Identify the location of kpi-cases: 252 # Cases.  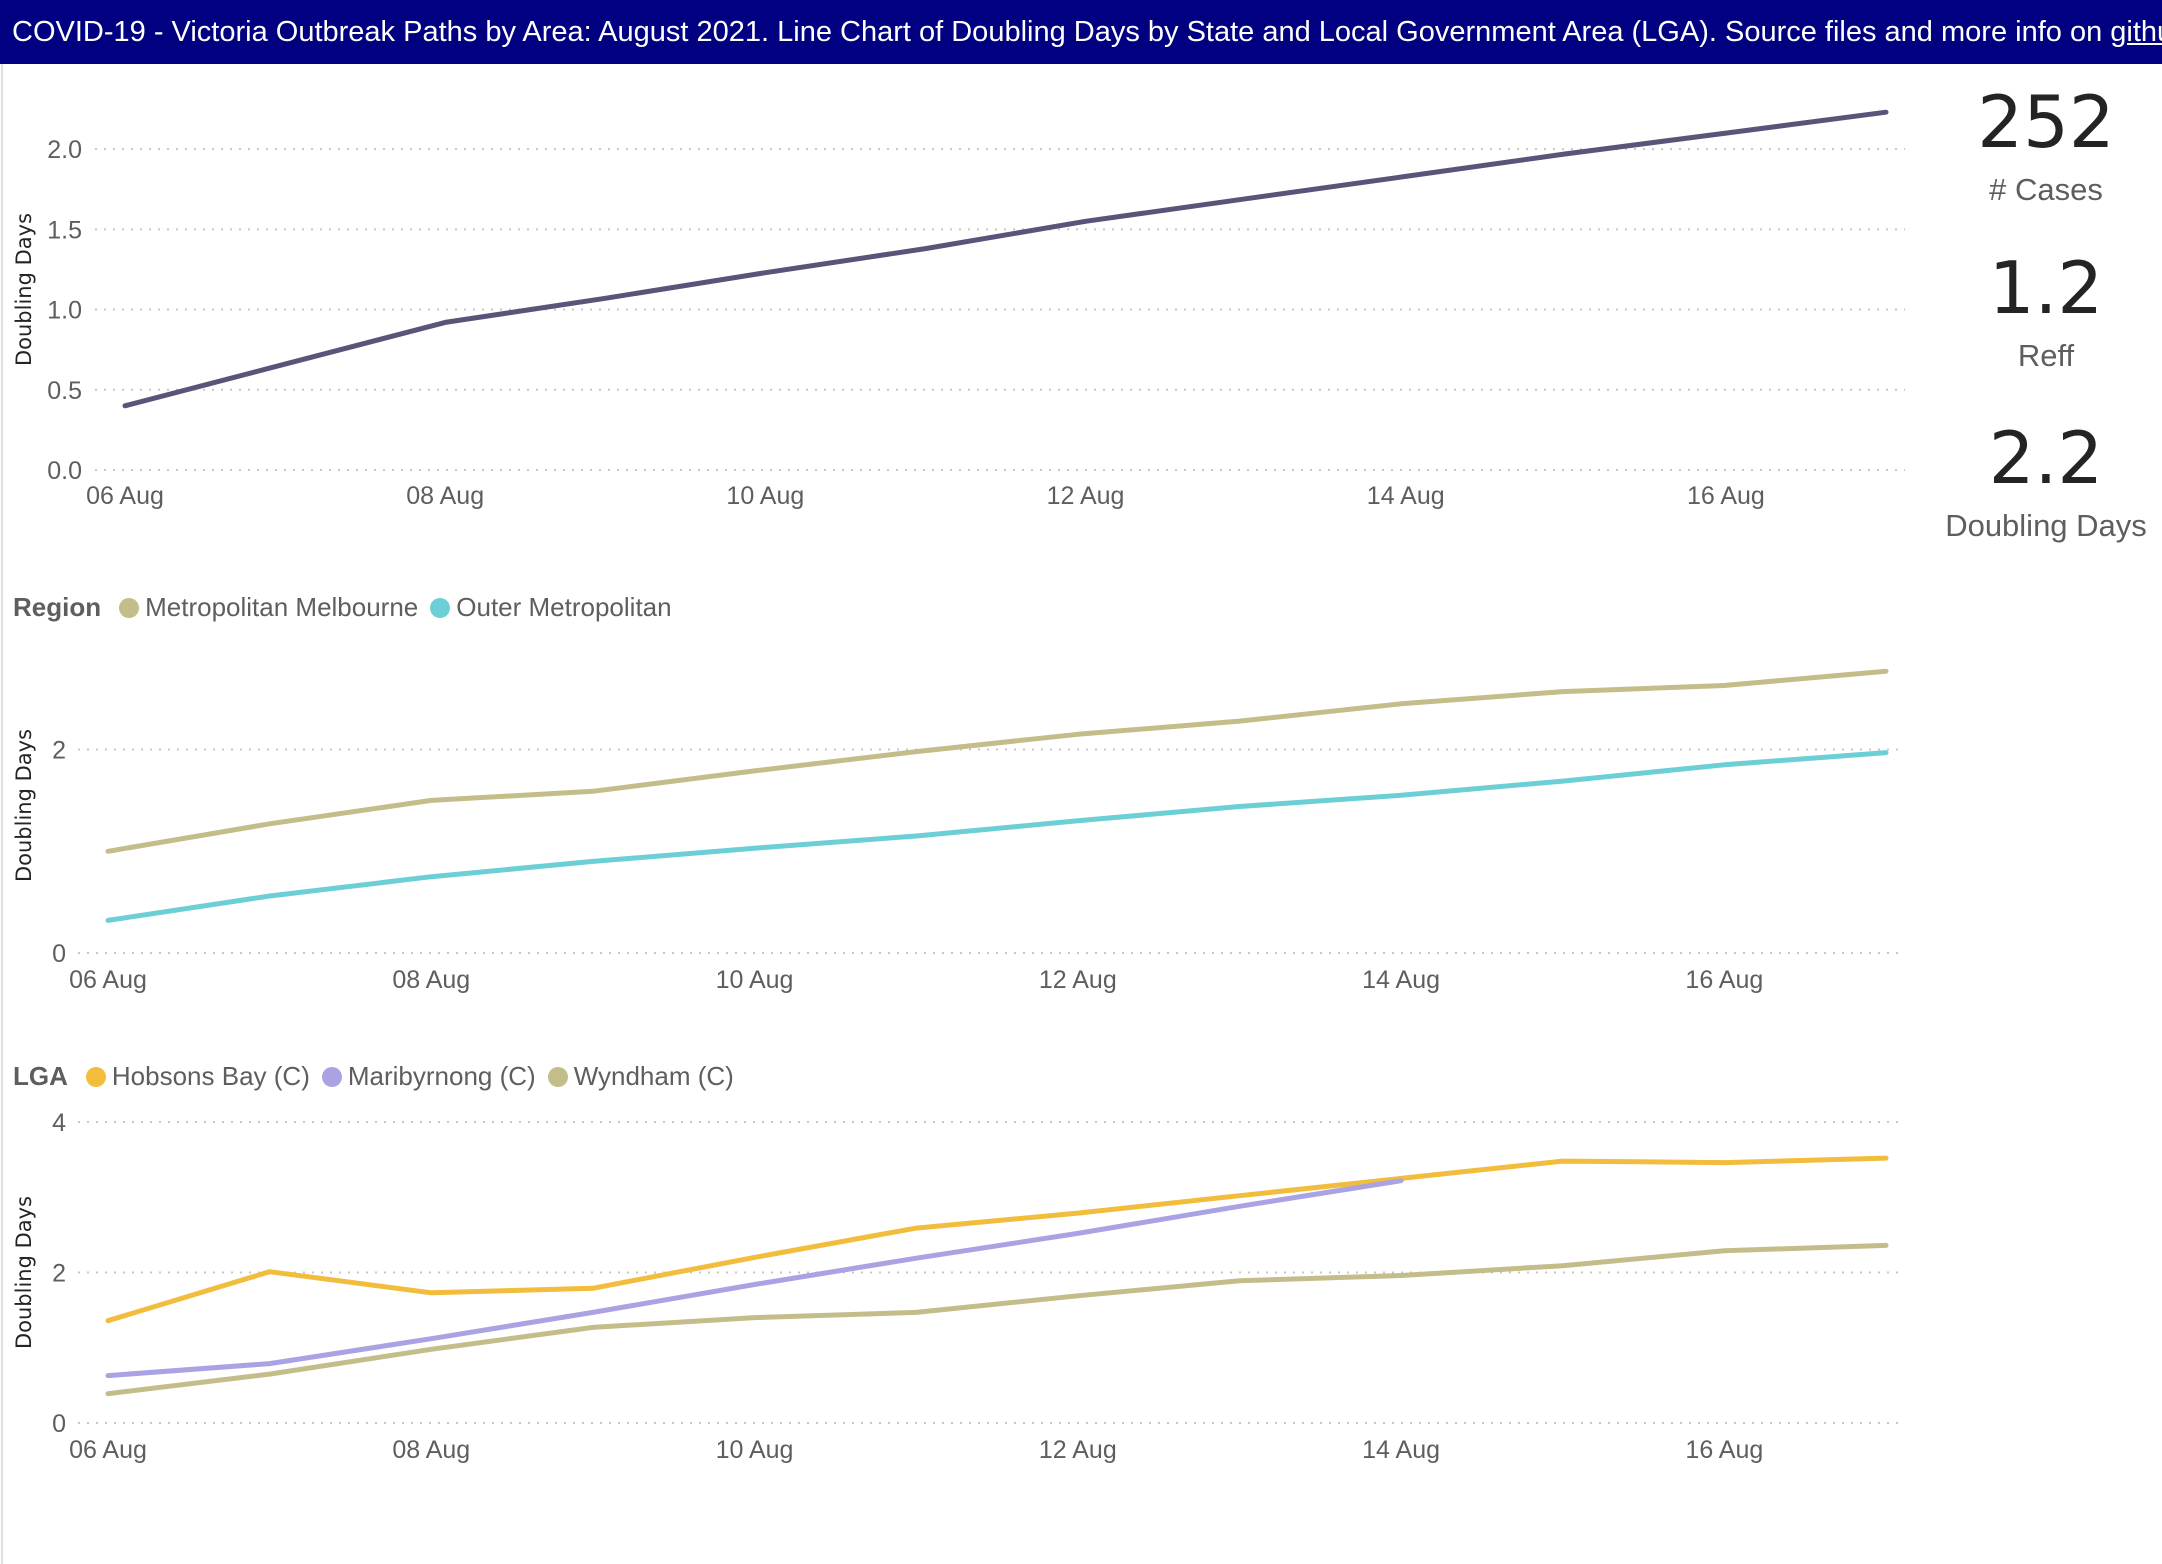
(2046, 147).